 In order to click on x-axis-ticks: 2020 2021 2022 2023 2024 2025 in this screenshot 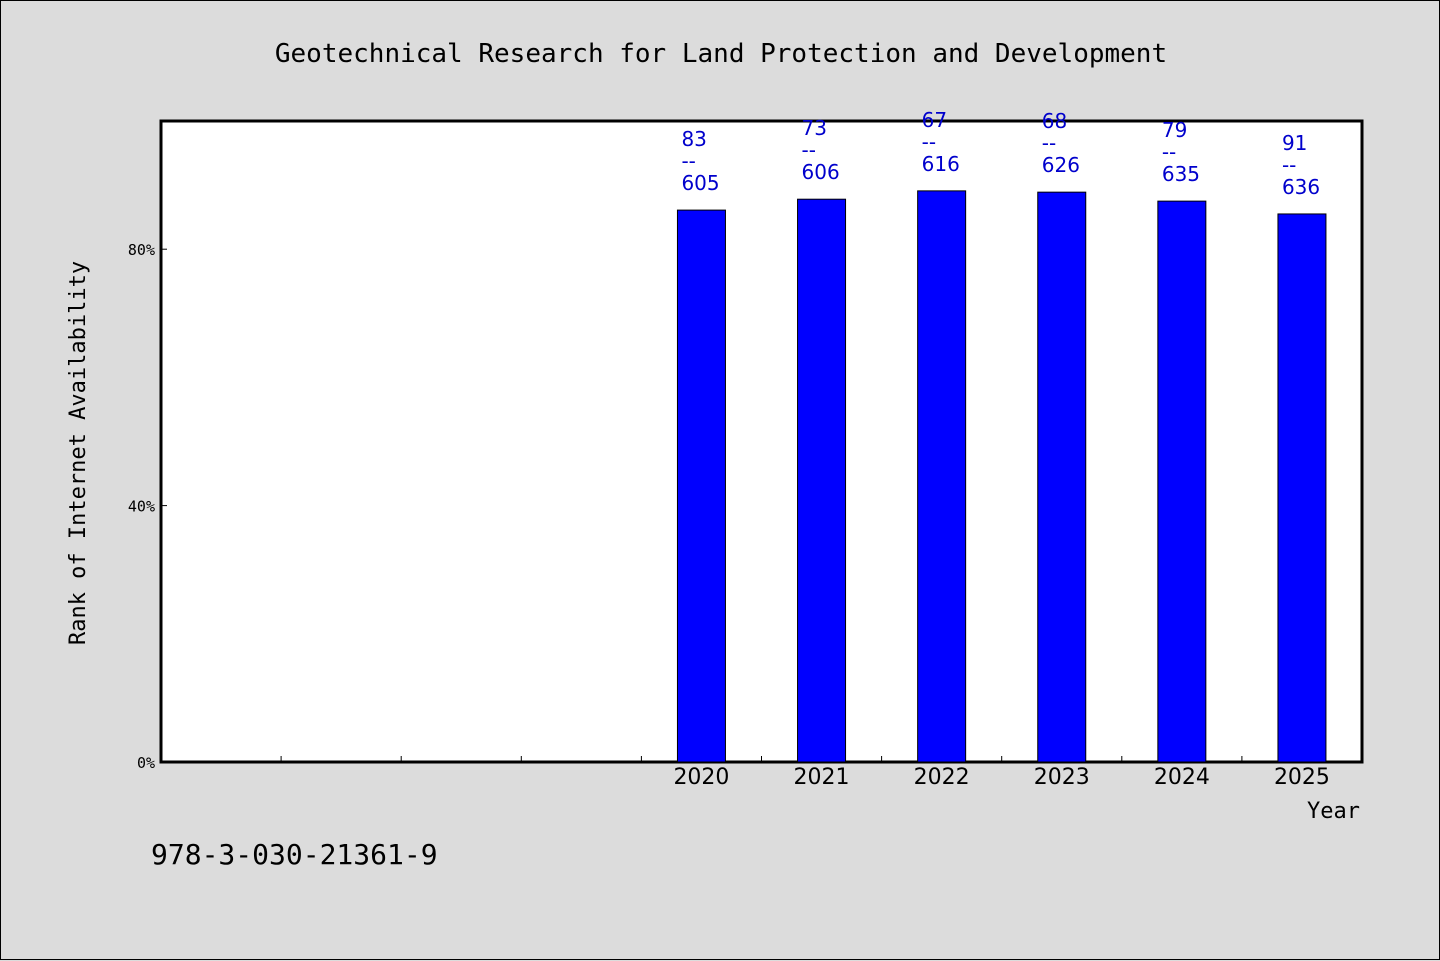, I will do `click(805, 773)`.